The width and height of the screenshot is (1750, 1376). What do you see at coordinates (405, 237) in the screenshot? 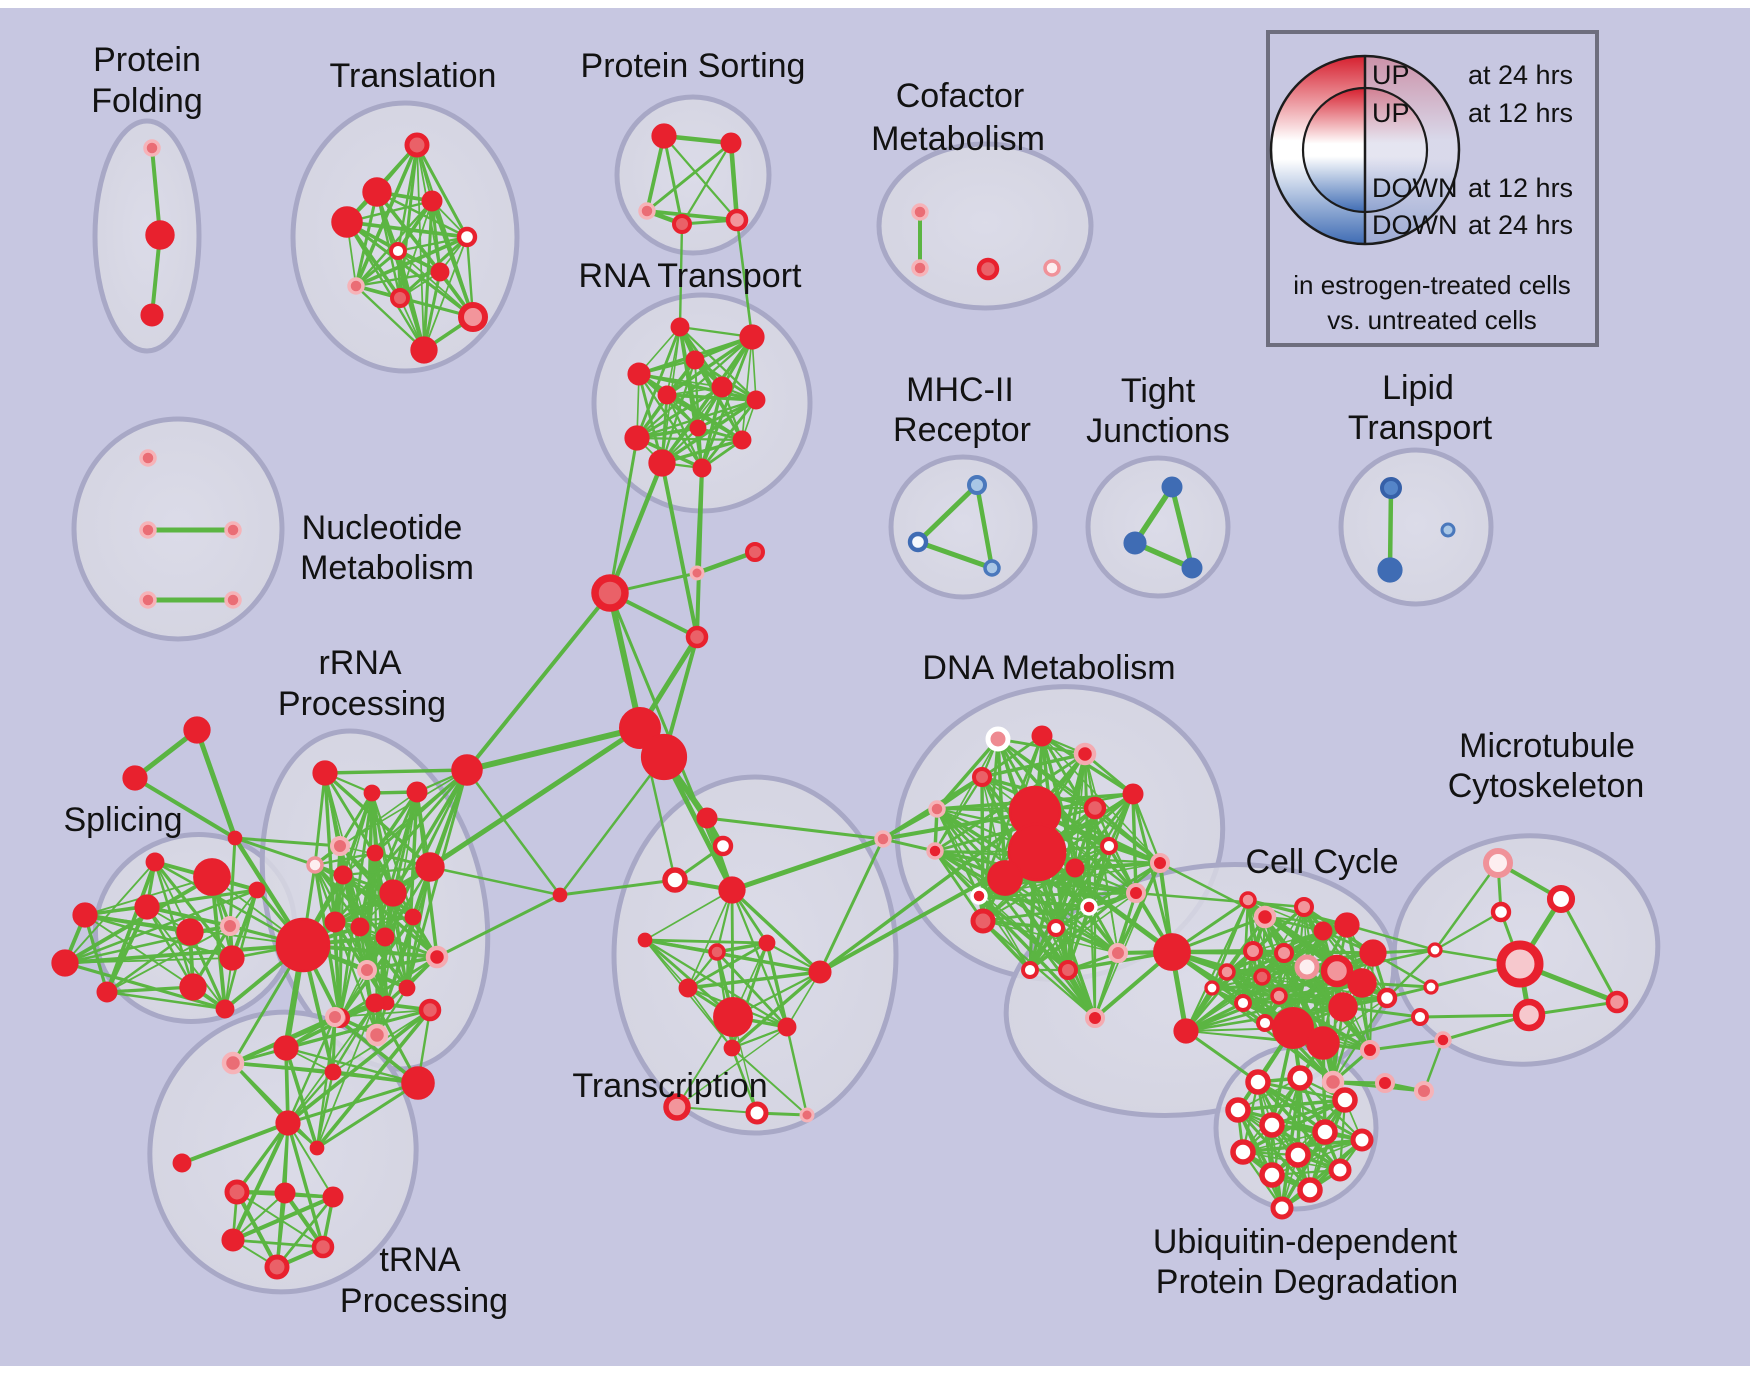
I see `cluster-ellipse-translation` at bounding box center [405, 237].